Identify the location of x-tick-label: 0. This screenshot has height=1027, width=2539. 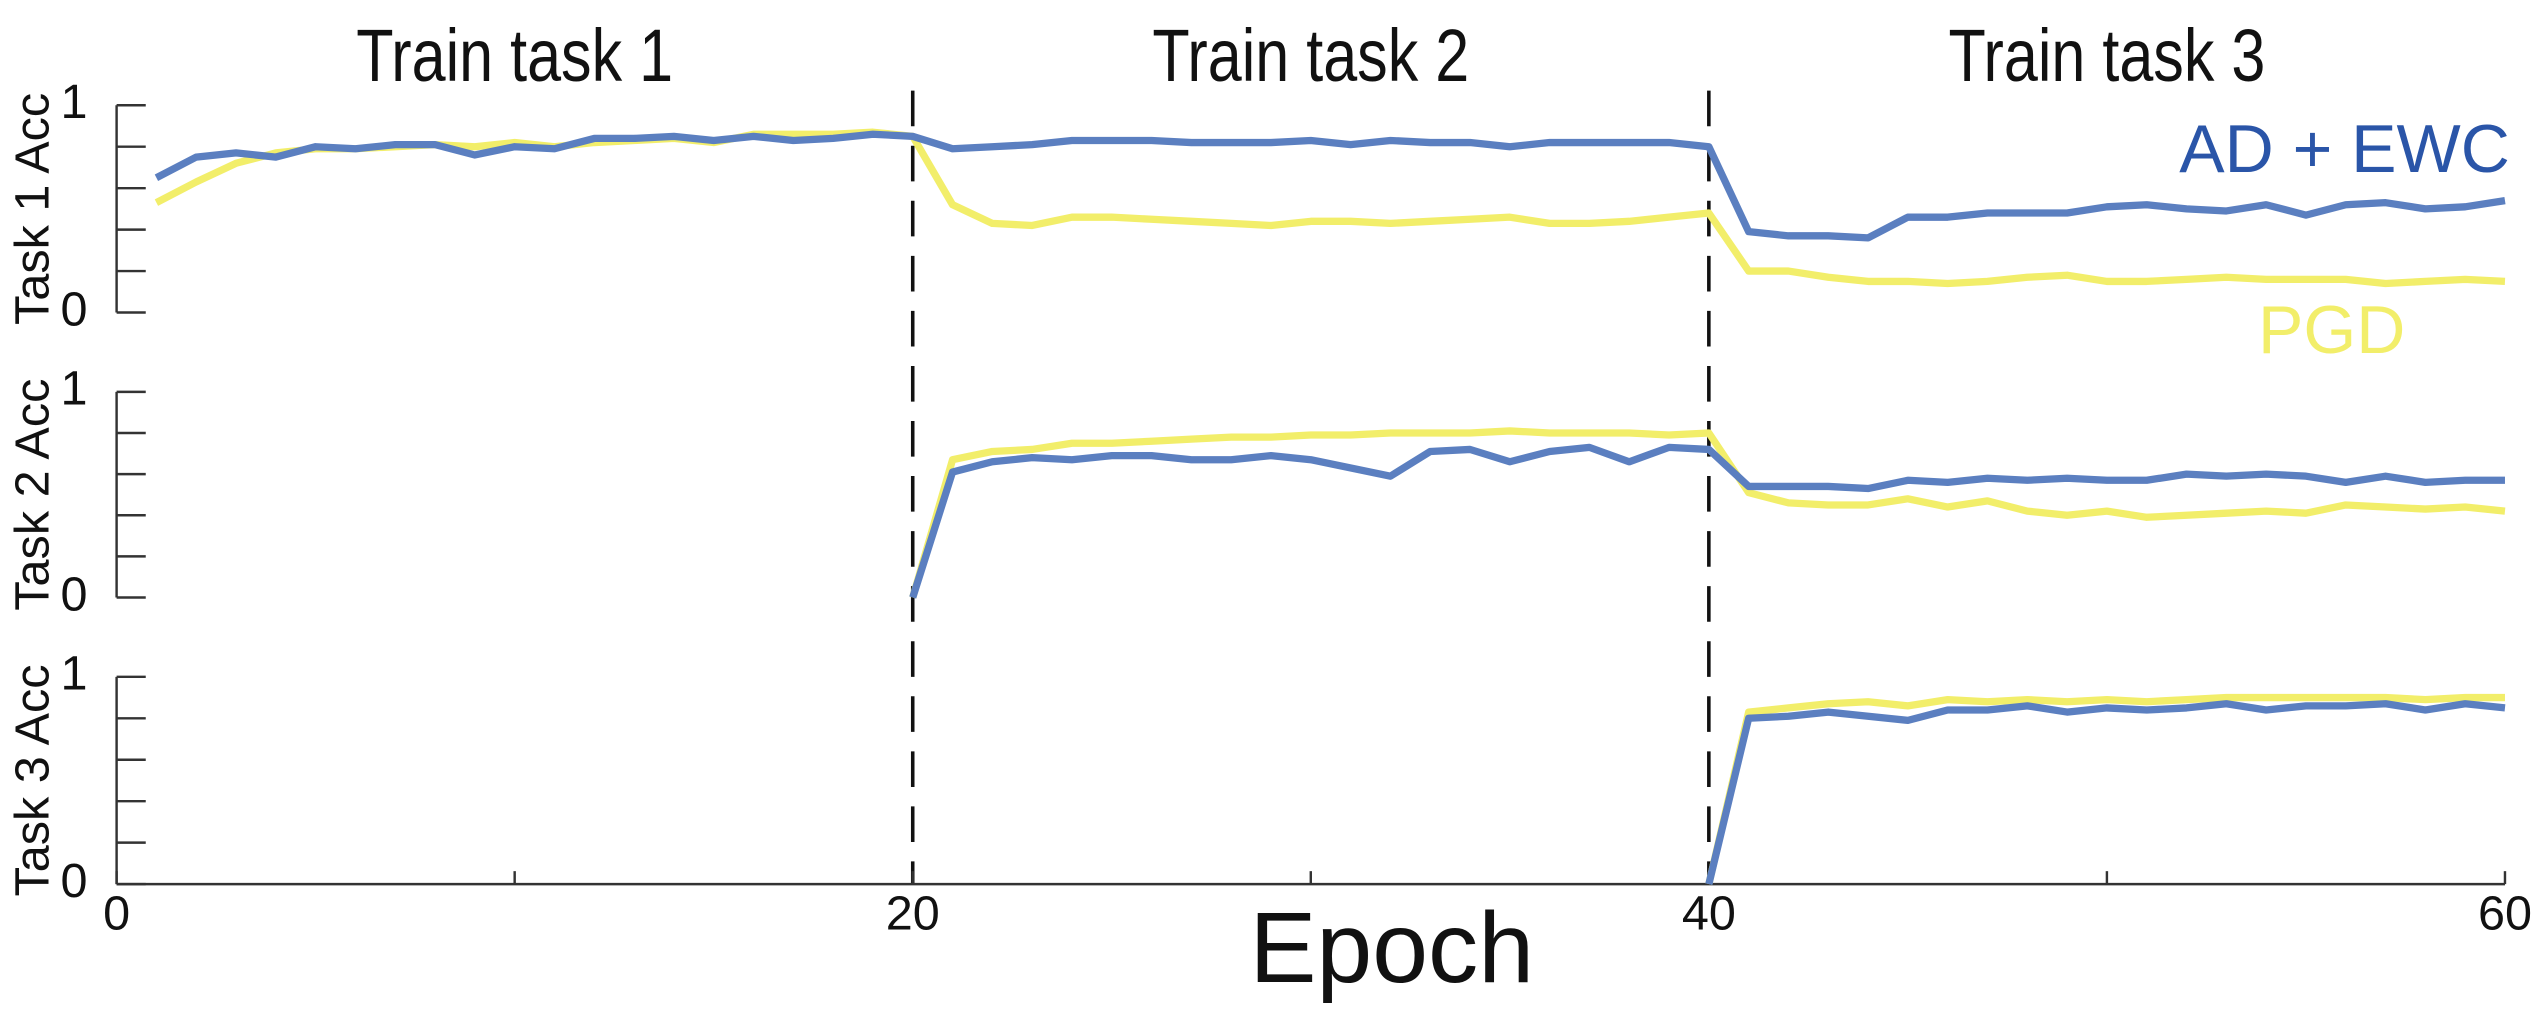
(116, 913).